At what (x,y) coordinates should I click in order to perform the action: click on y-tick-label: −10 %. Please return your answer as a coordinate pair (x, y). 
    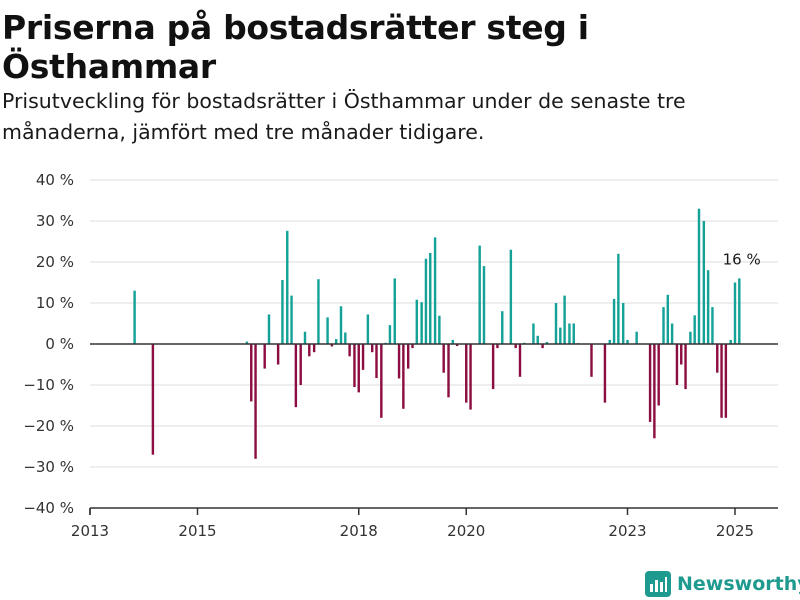
    Looking at the image, I should click on (48, 385).